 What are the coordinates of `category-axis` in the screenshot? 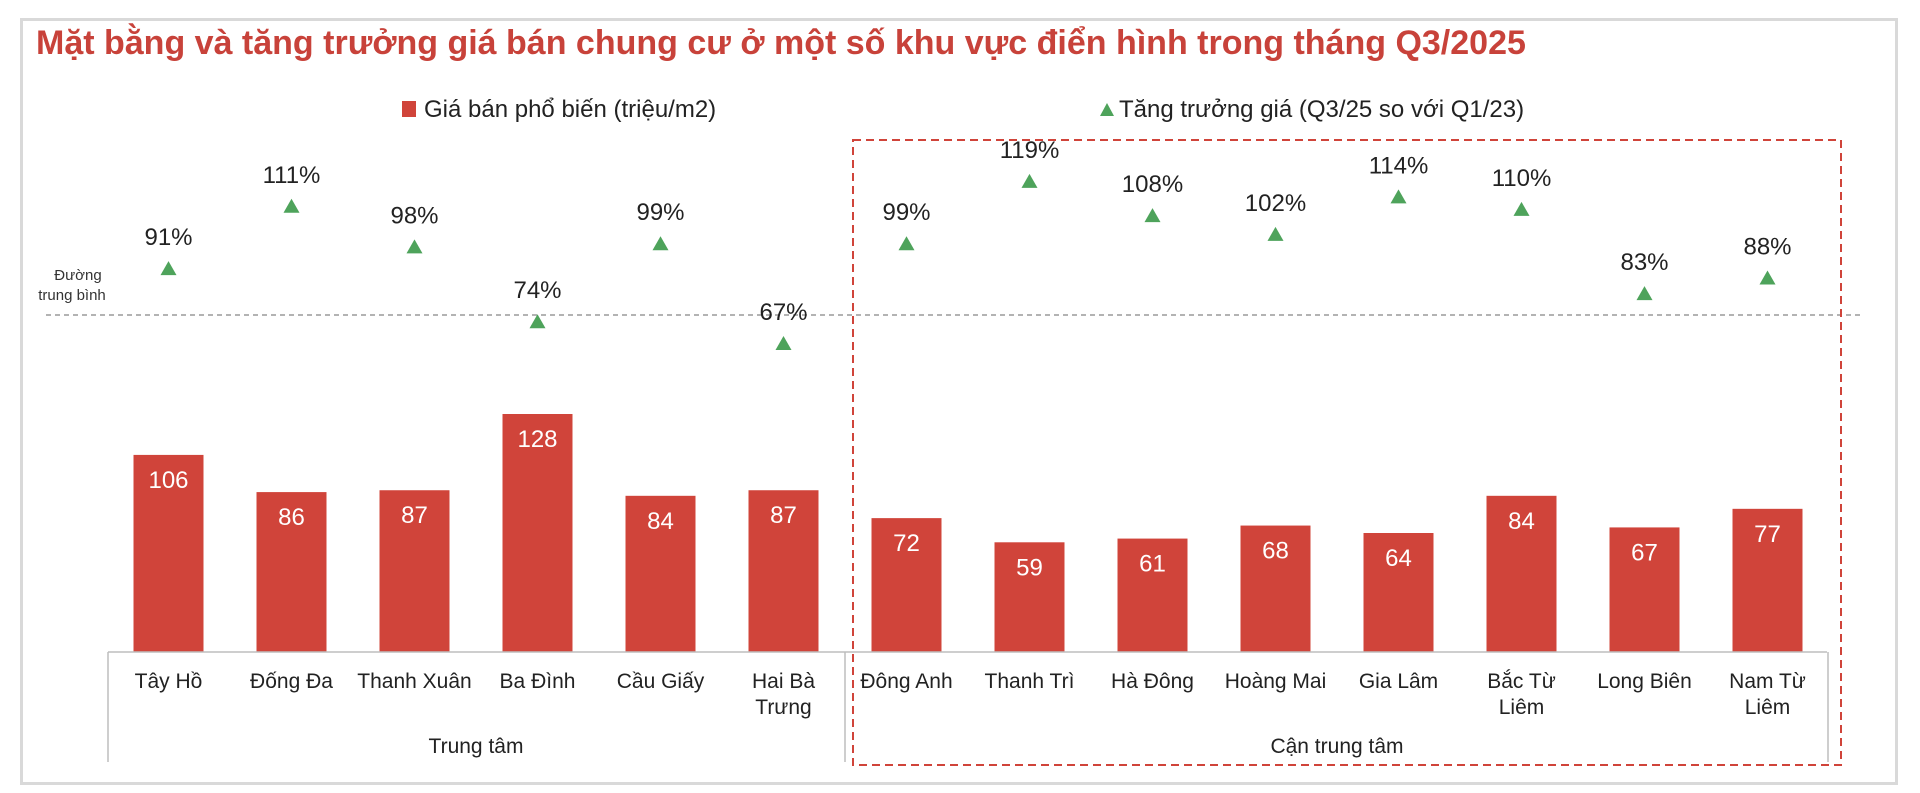 It's located at (968, 706).